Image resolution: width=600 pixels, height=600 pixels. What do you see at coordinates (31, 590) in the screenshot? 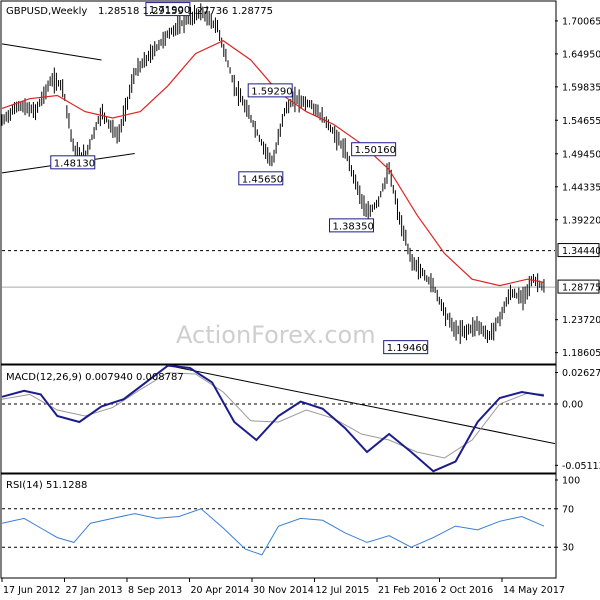
I see `x-tick-label: 17 Jun 2012` at bounding box center [31, 590].